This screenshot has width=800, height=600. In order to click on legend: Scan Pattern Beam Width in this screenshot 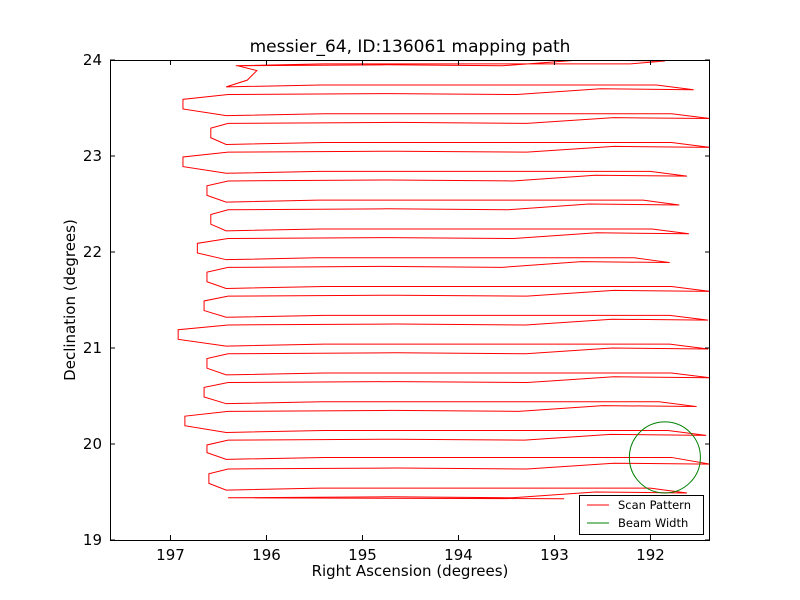, I will do `click(641, 515)`.